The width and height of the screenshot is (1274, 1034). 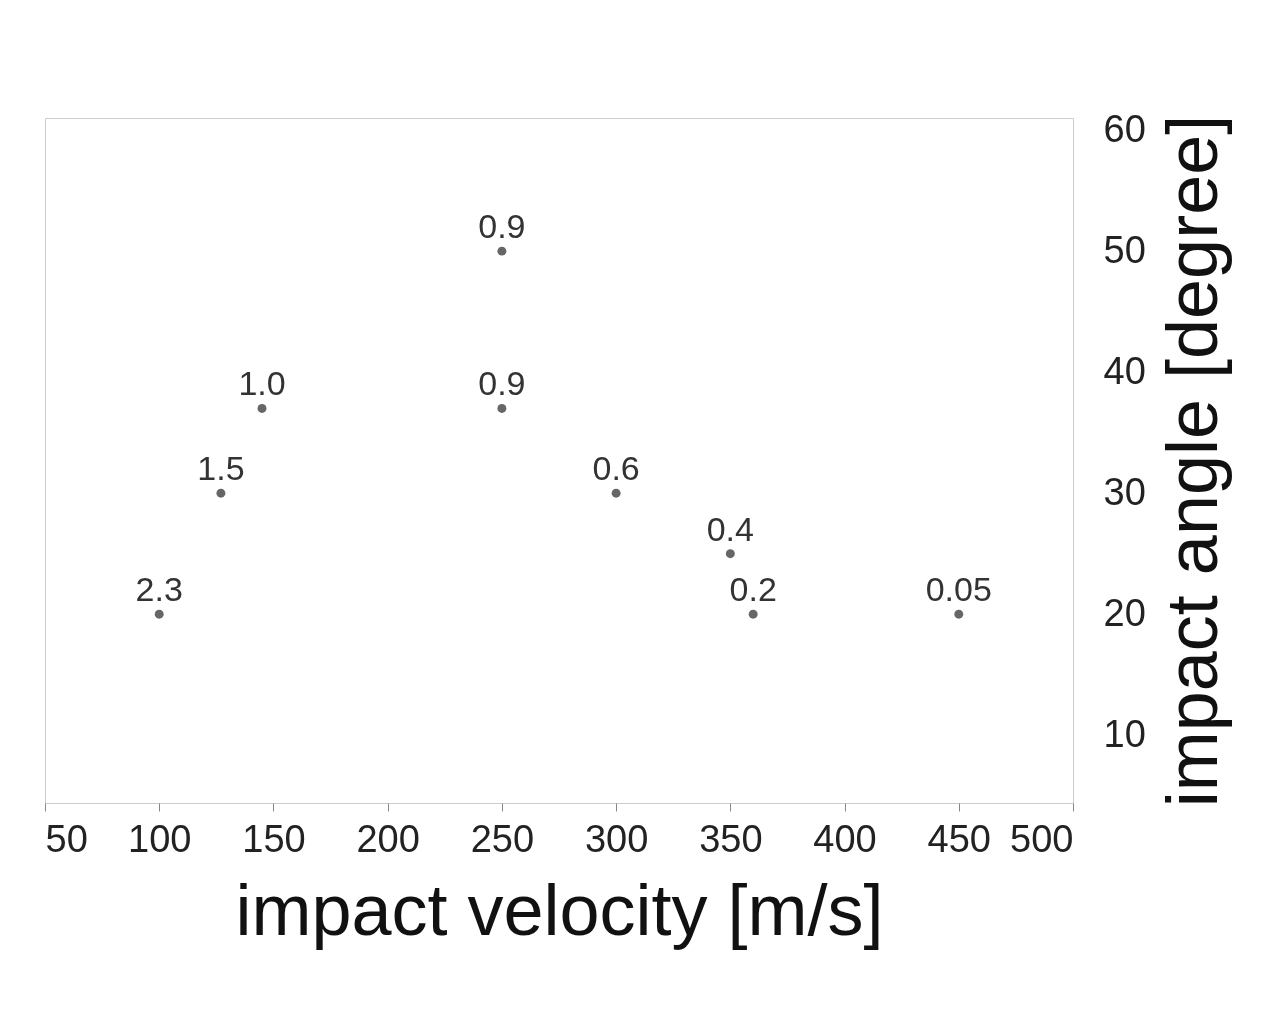 I want to click on y-tick-label: 30, so click(x=1124, y=491).